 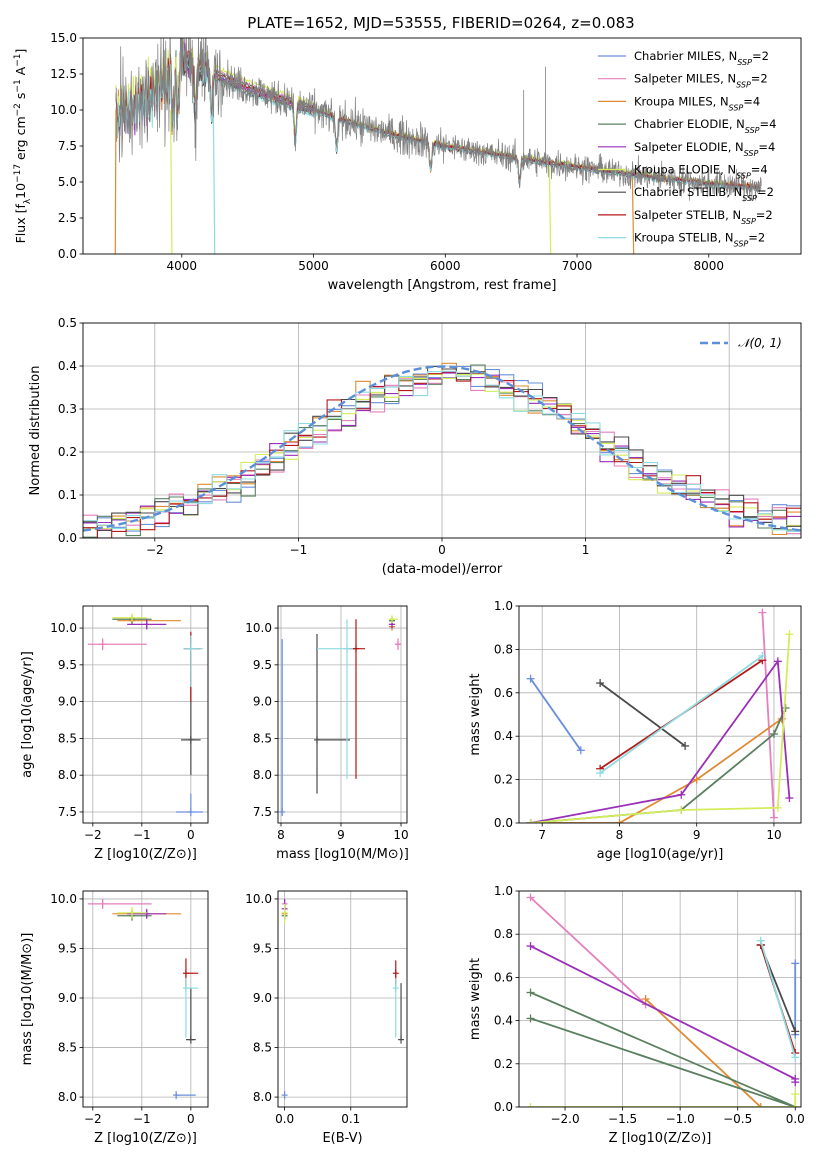 I want to click on legend-label: Kroupa MILES, NSSP=4, so click(x=697, y=103).